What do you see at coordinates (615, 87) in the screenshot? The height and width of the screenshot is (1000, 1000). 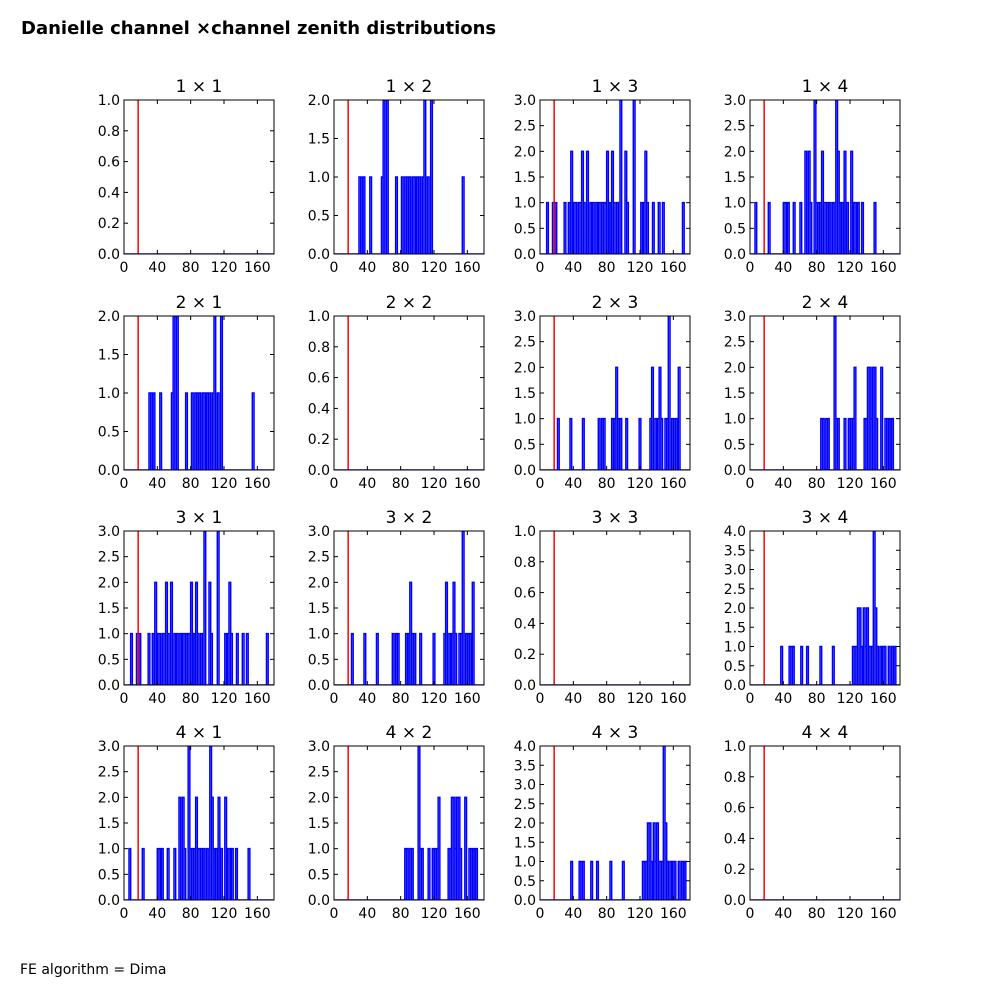 I see `subplot-title: 1 × 3` at bounding box center [615, 87].